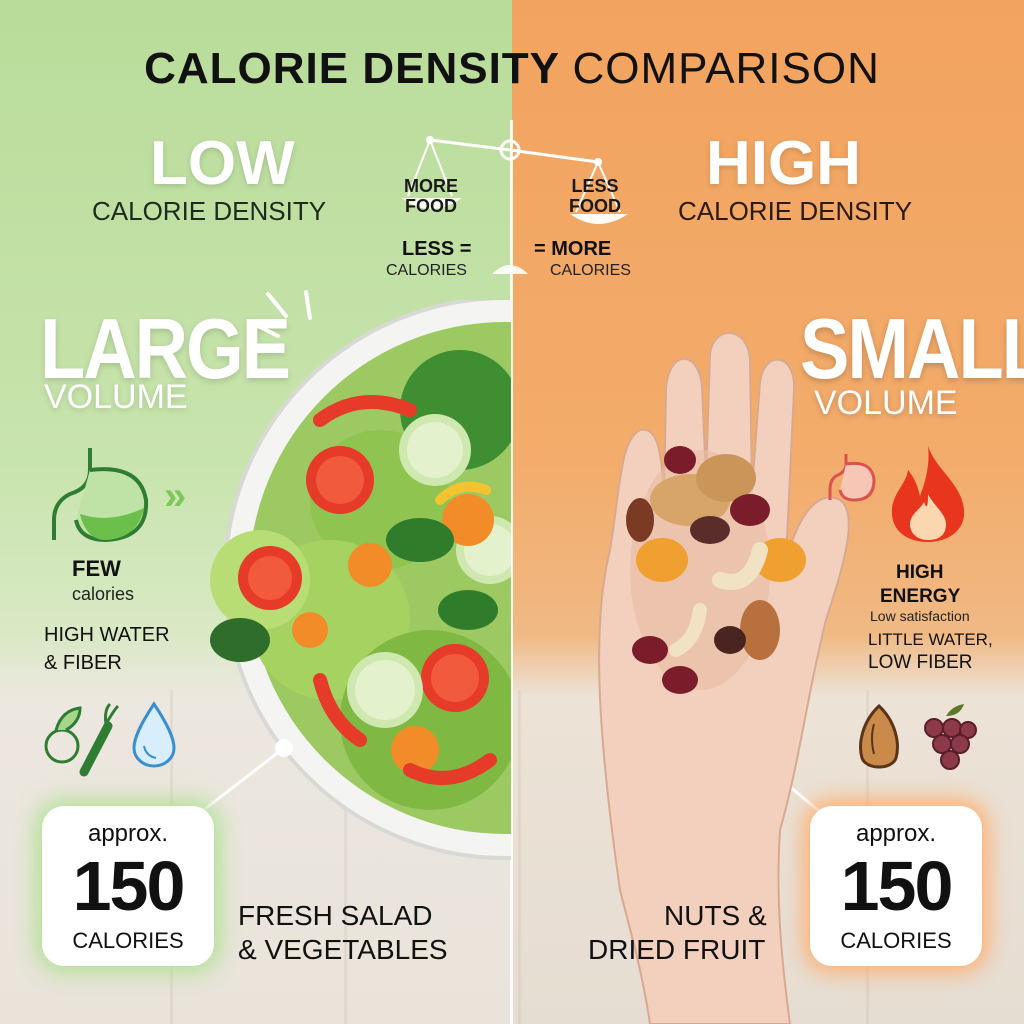 The width and height of the screenshot is (1024, 1024). What do you see at coordinates (83, 663) in the screenshot?
I see `fiber-label: & FIBER` at bounding box center [83, 663].